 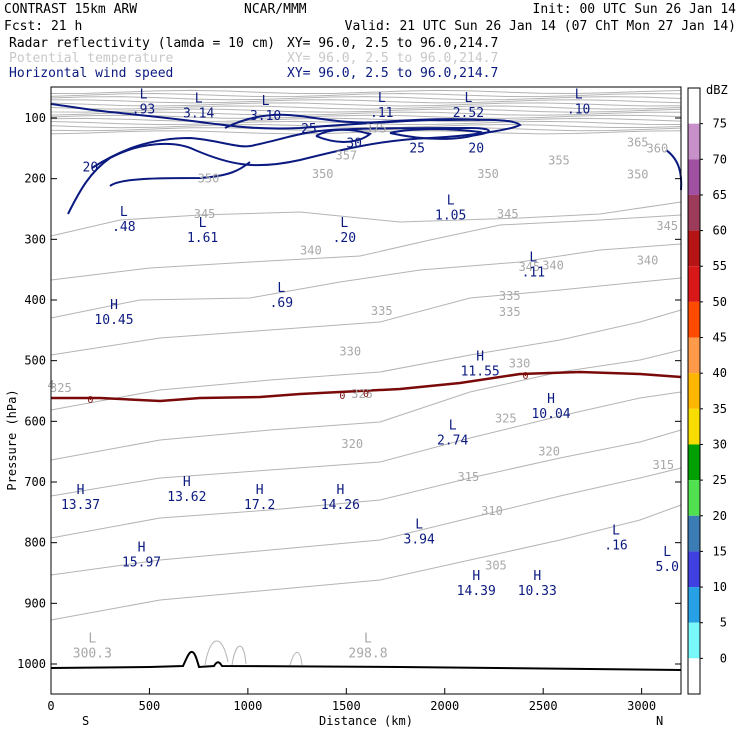 I want to click on colorbar-level-label: 65, so click(x=720, y=195).